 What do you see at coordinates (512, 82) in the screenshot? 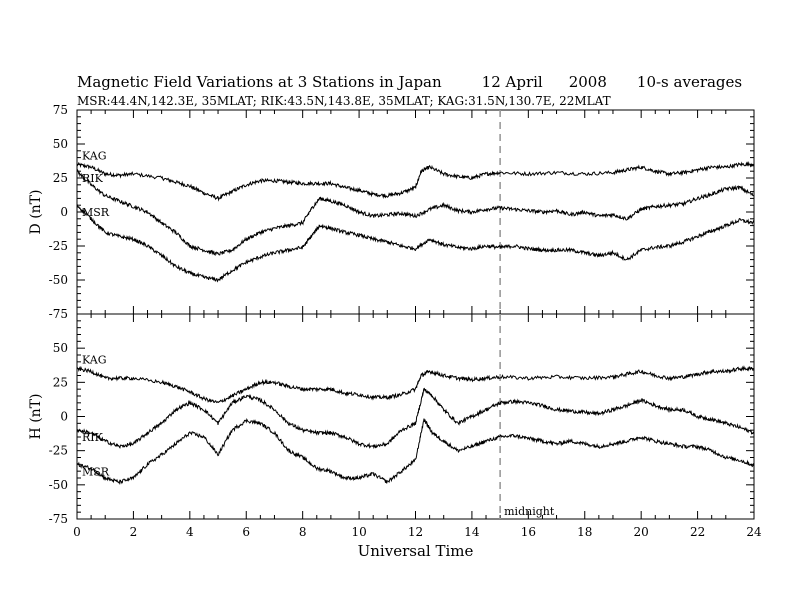
I see `title-date: 12 April` at bounding box center [512, 82].